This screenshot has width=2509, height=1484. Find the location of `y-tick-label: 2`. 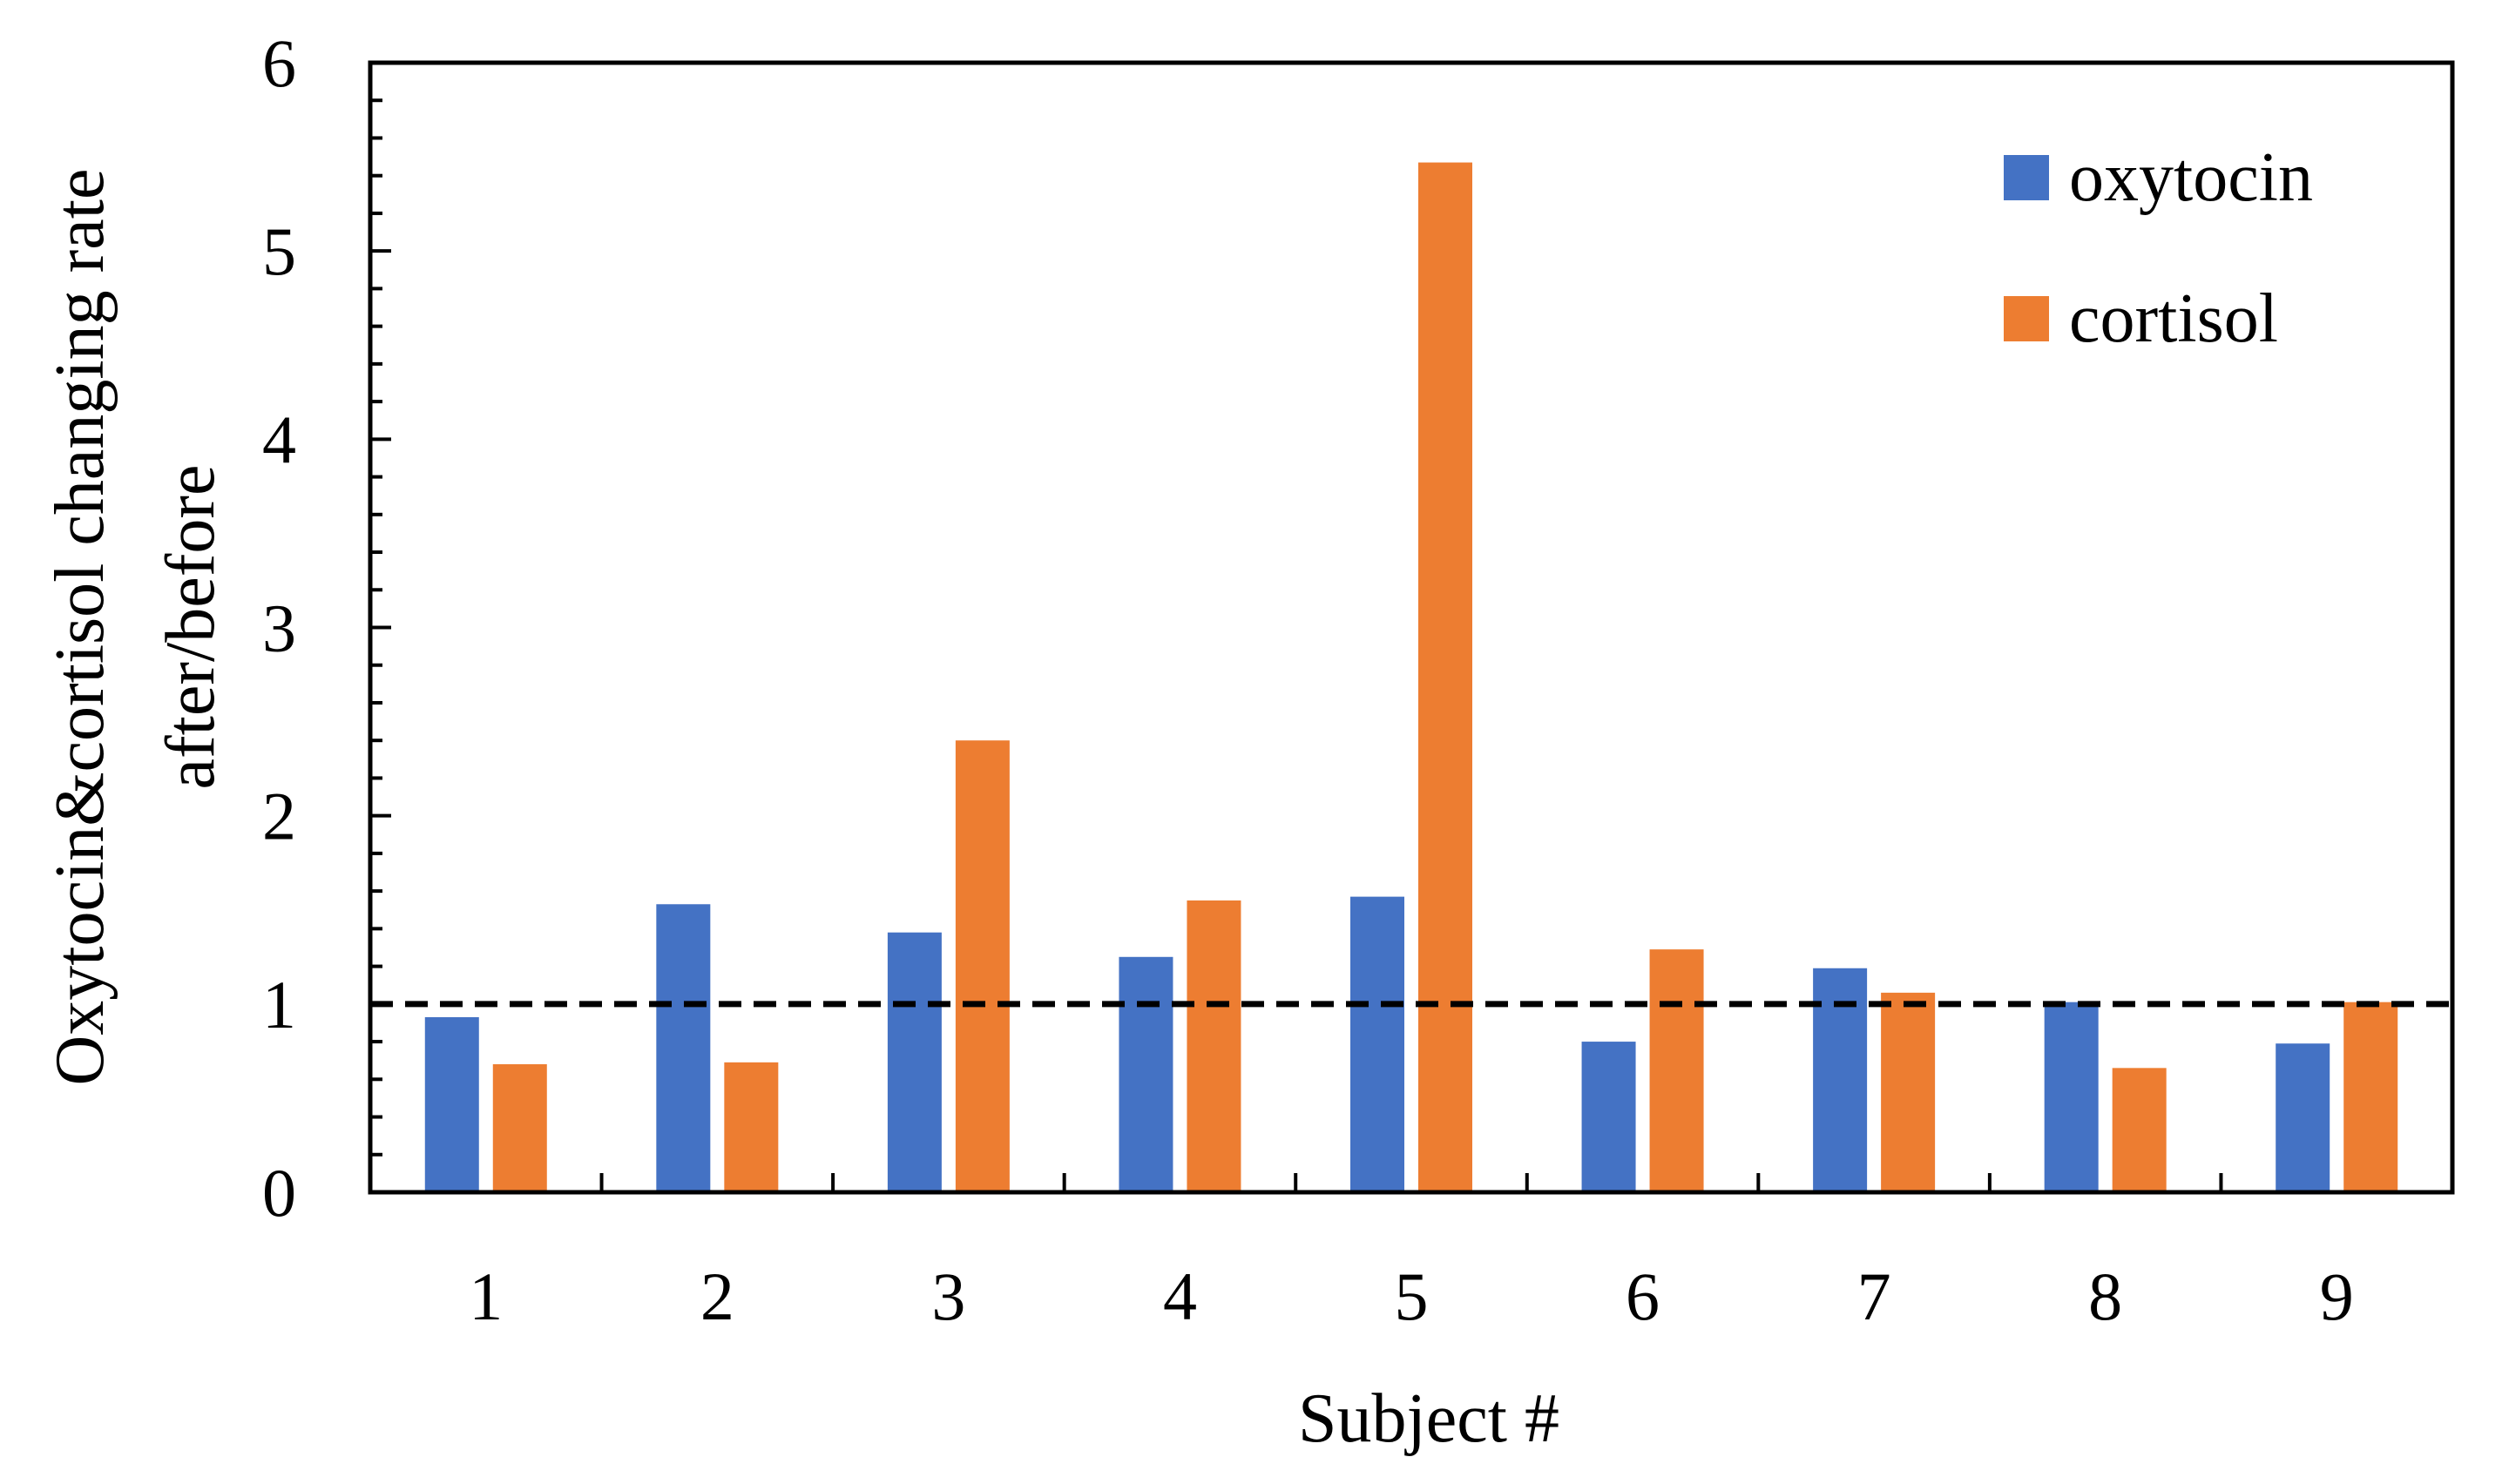

y-tick-label: 2 is located at coordinates (279, 816).